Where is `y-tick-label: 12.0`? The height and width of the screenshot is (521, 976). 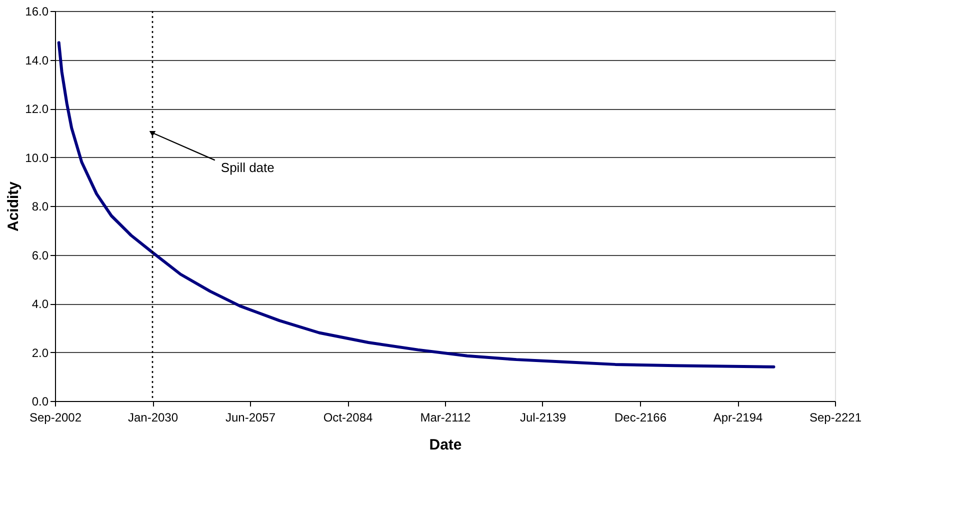
y-tick-label: 12.0 is located at coordinates (37, 109).